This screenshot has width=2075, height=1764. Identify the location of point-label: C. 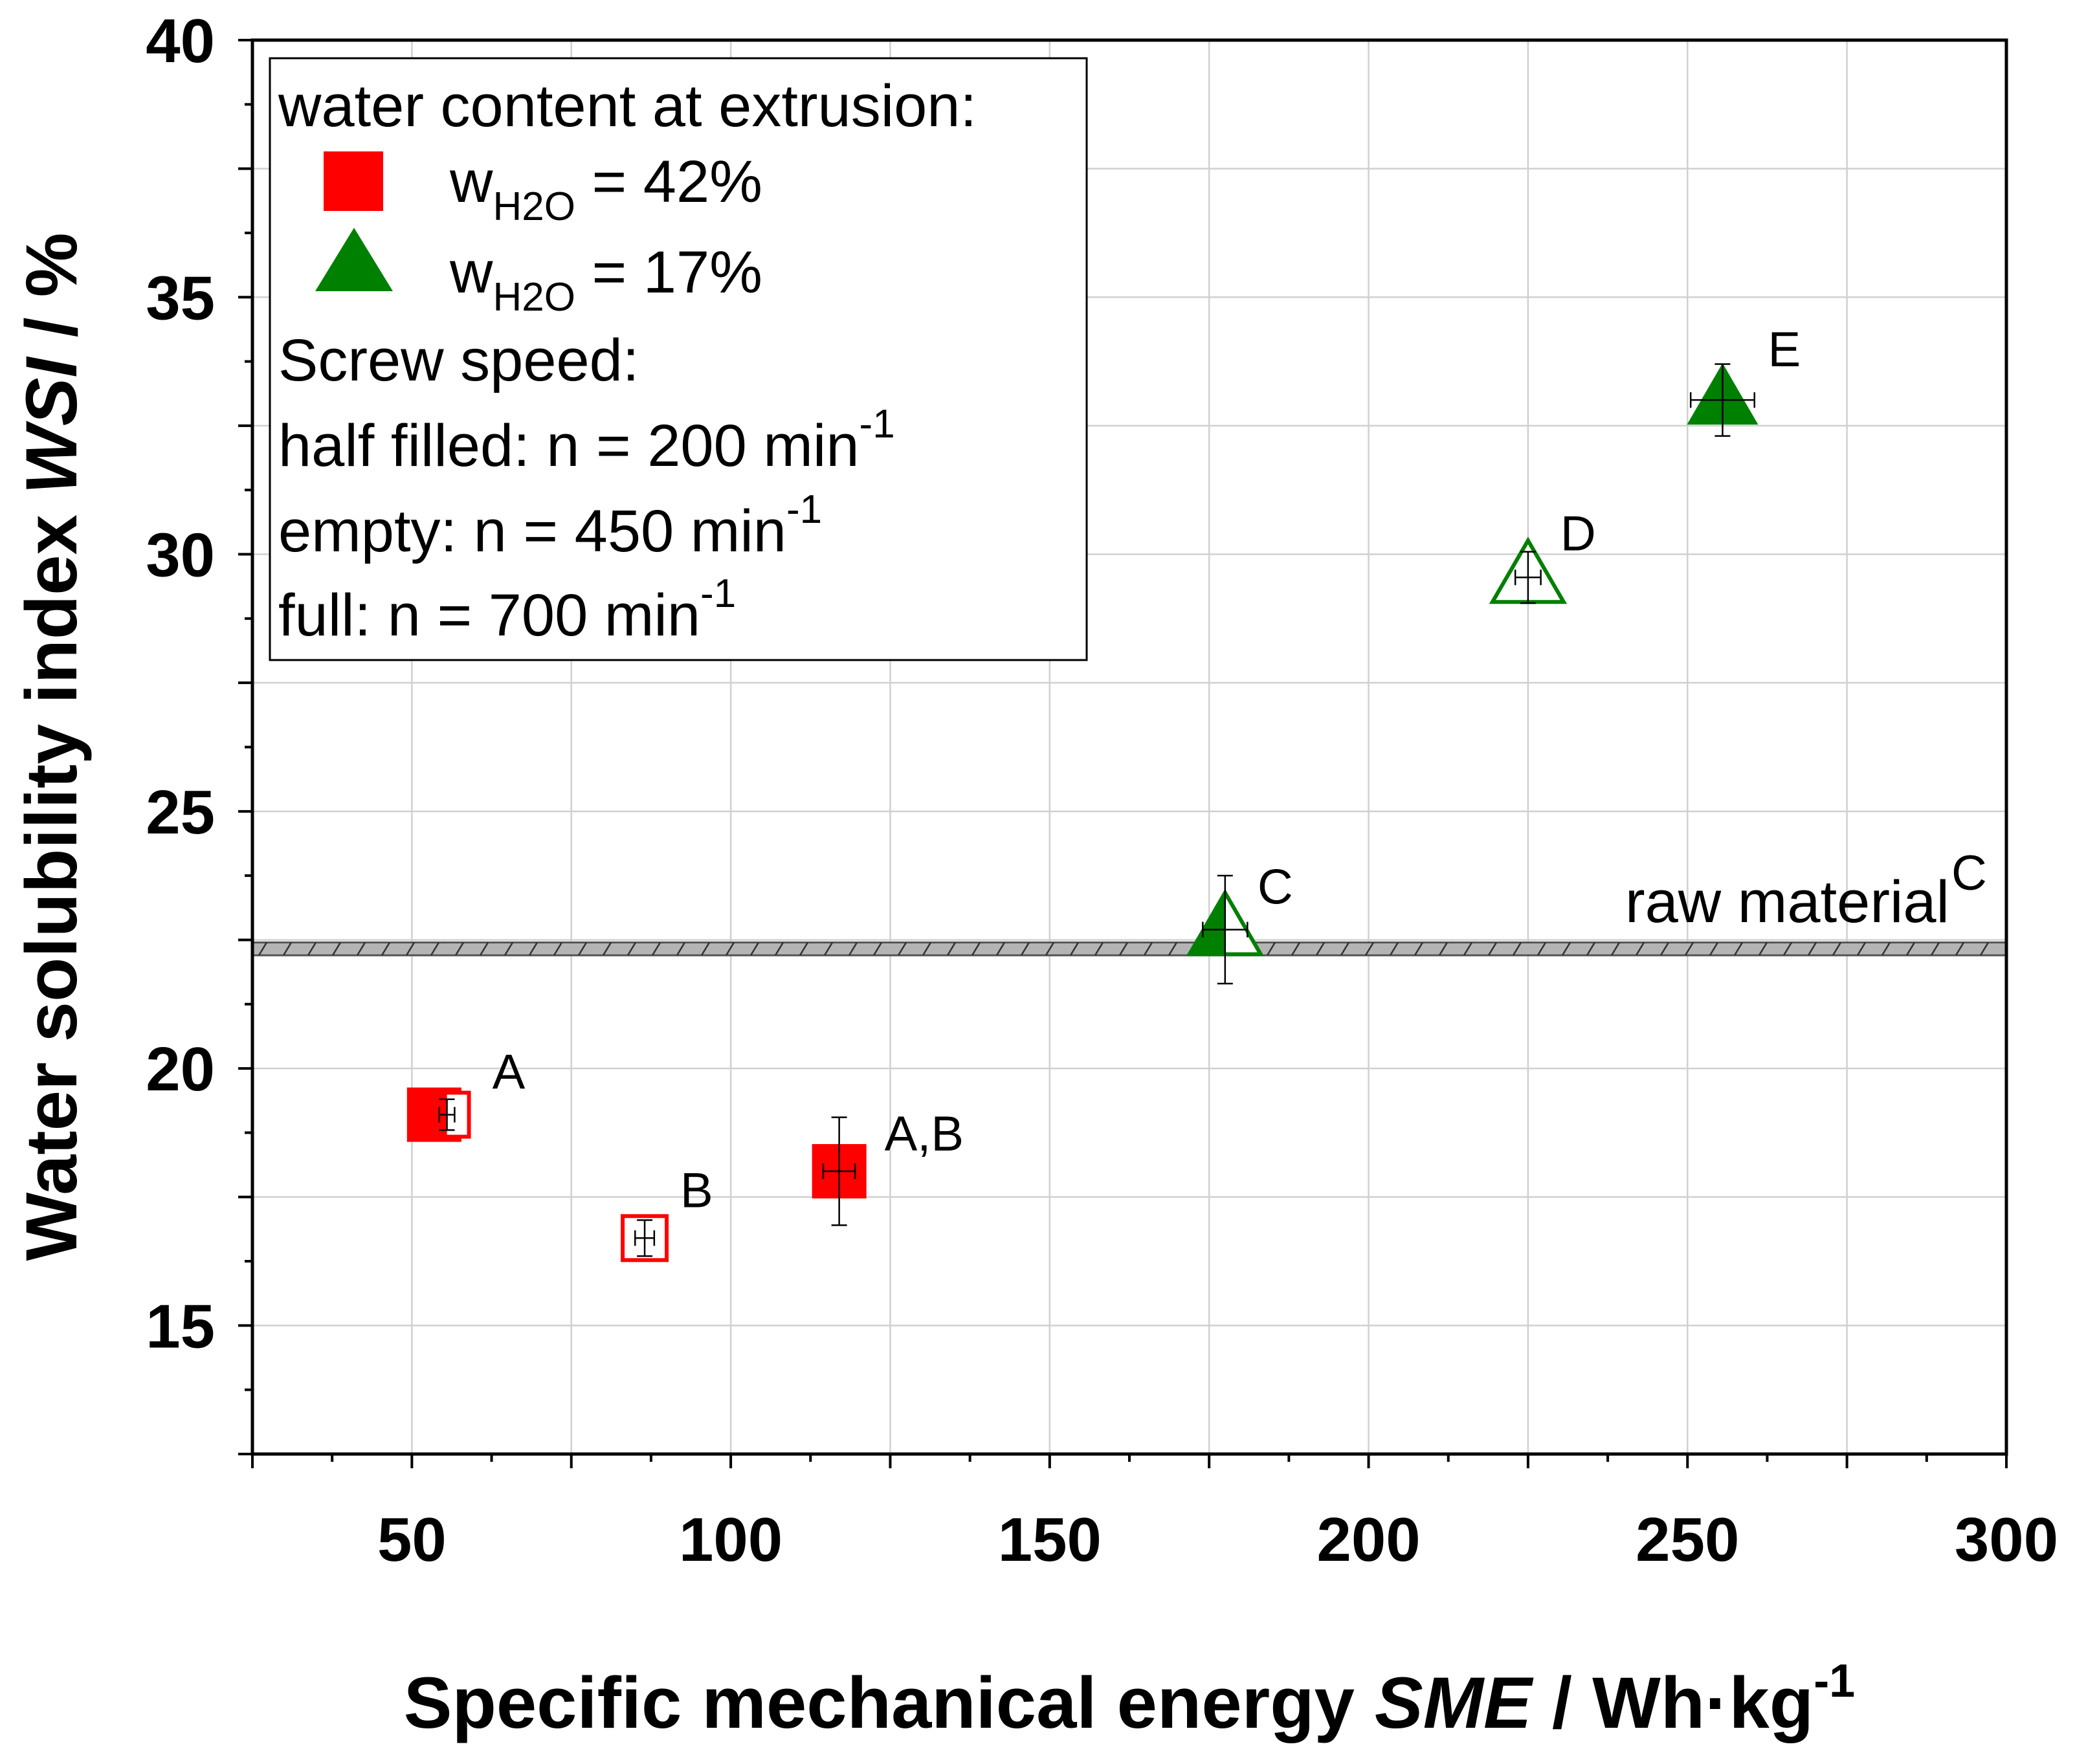
(1275, 887).